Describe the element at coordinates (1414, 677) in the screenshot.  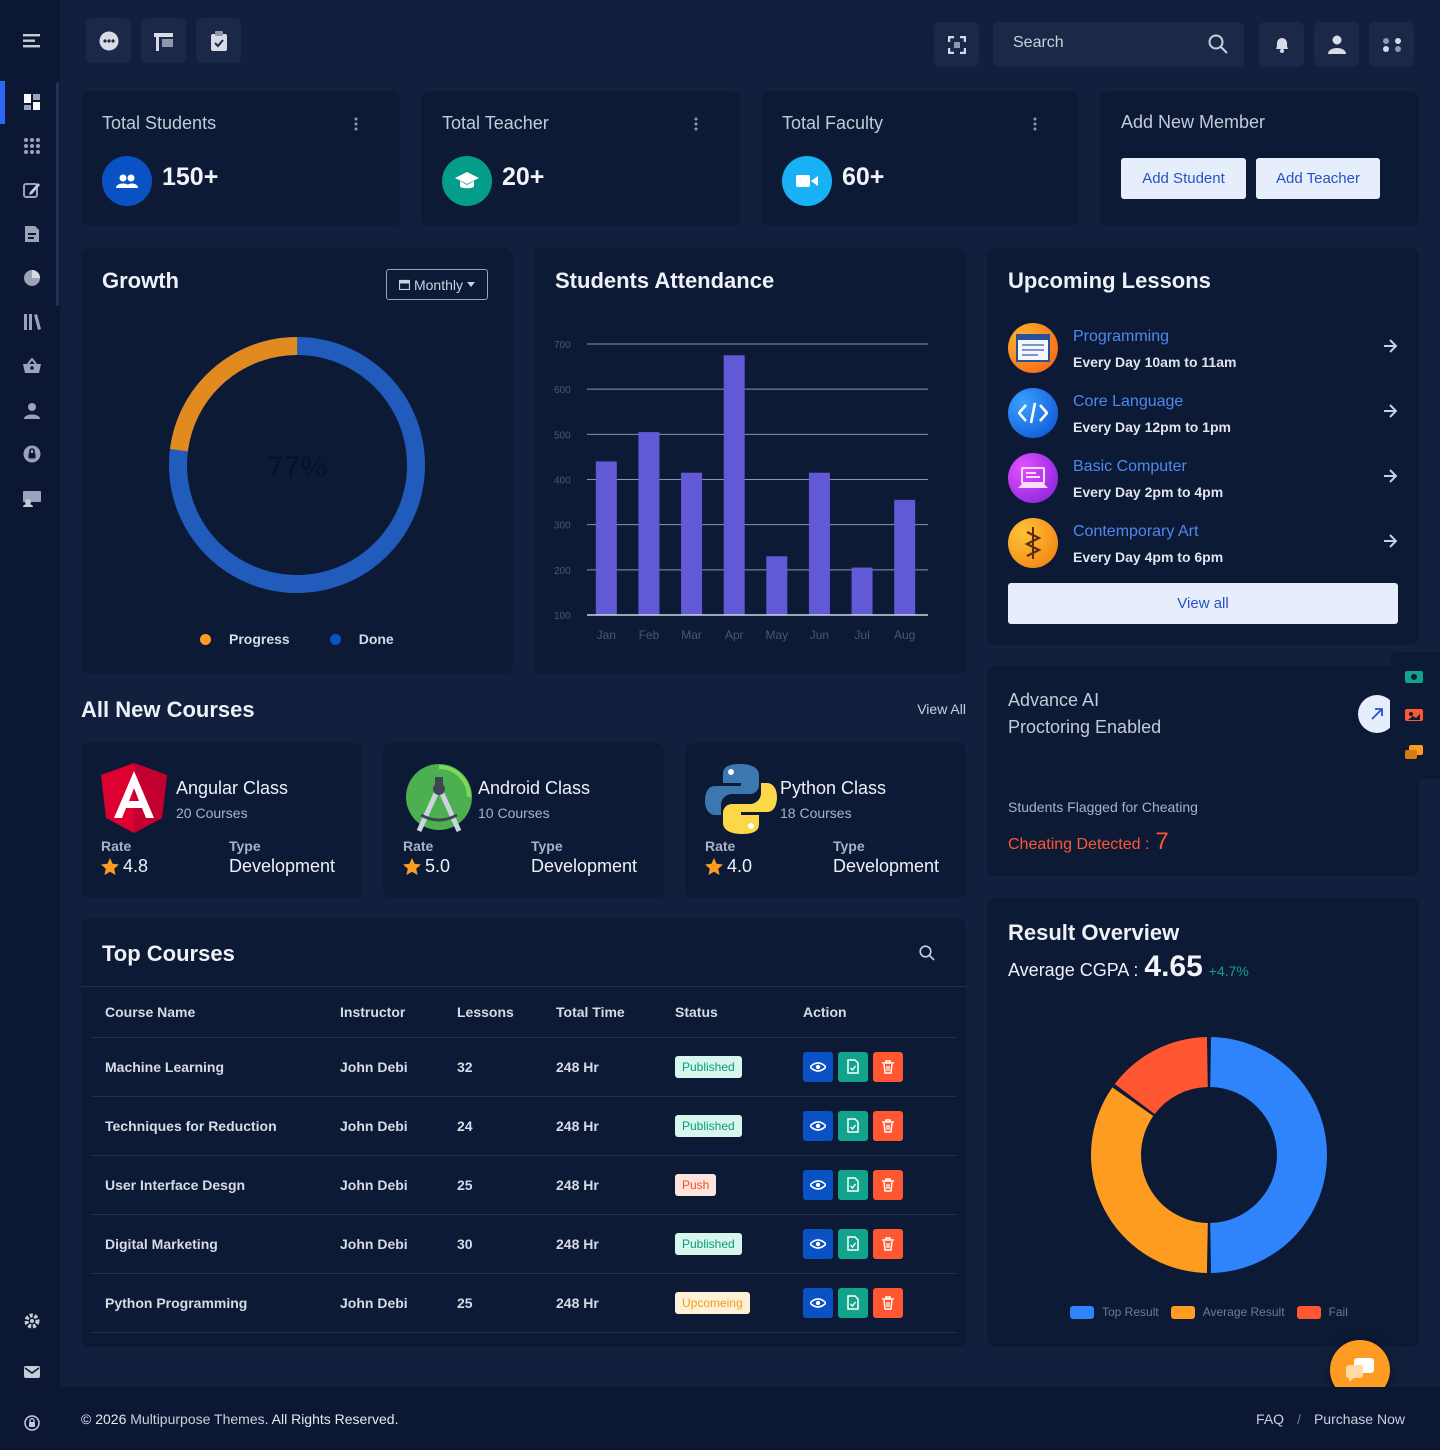
I see `money-icon` at that location.